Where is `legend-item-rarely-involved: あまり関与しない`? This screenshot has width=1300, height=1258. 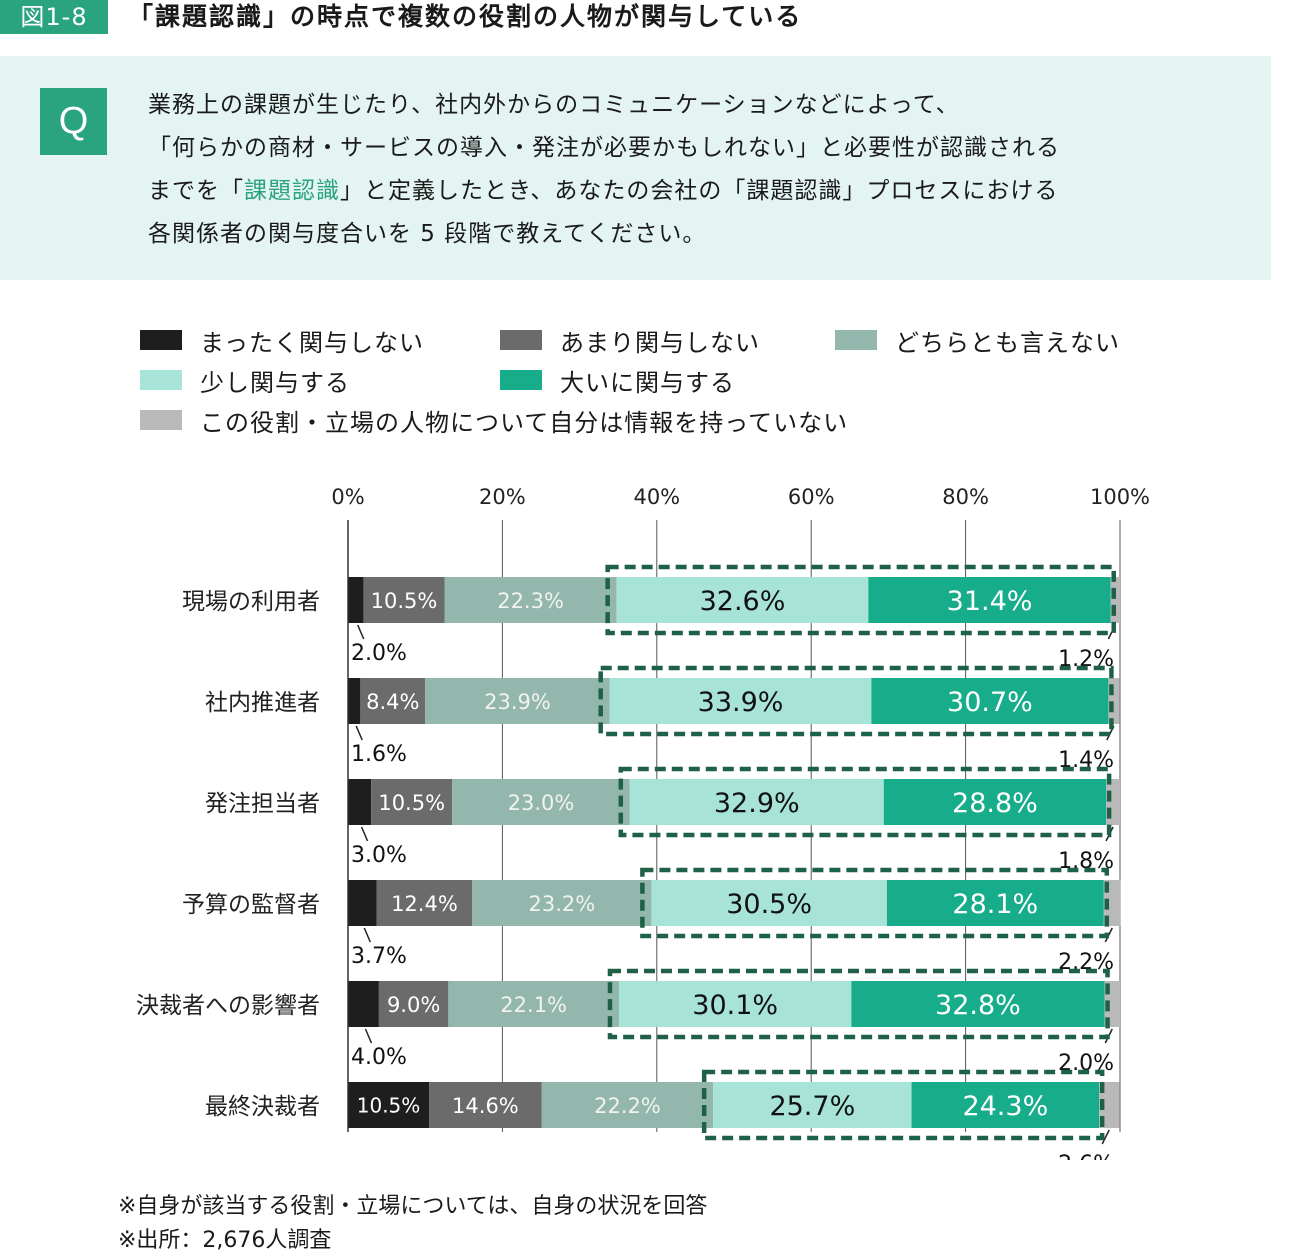 legend-item-rarely-involved: あまり関与しない is located at coordinates (630, 340).